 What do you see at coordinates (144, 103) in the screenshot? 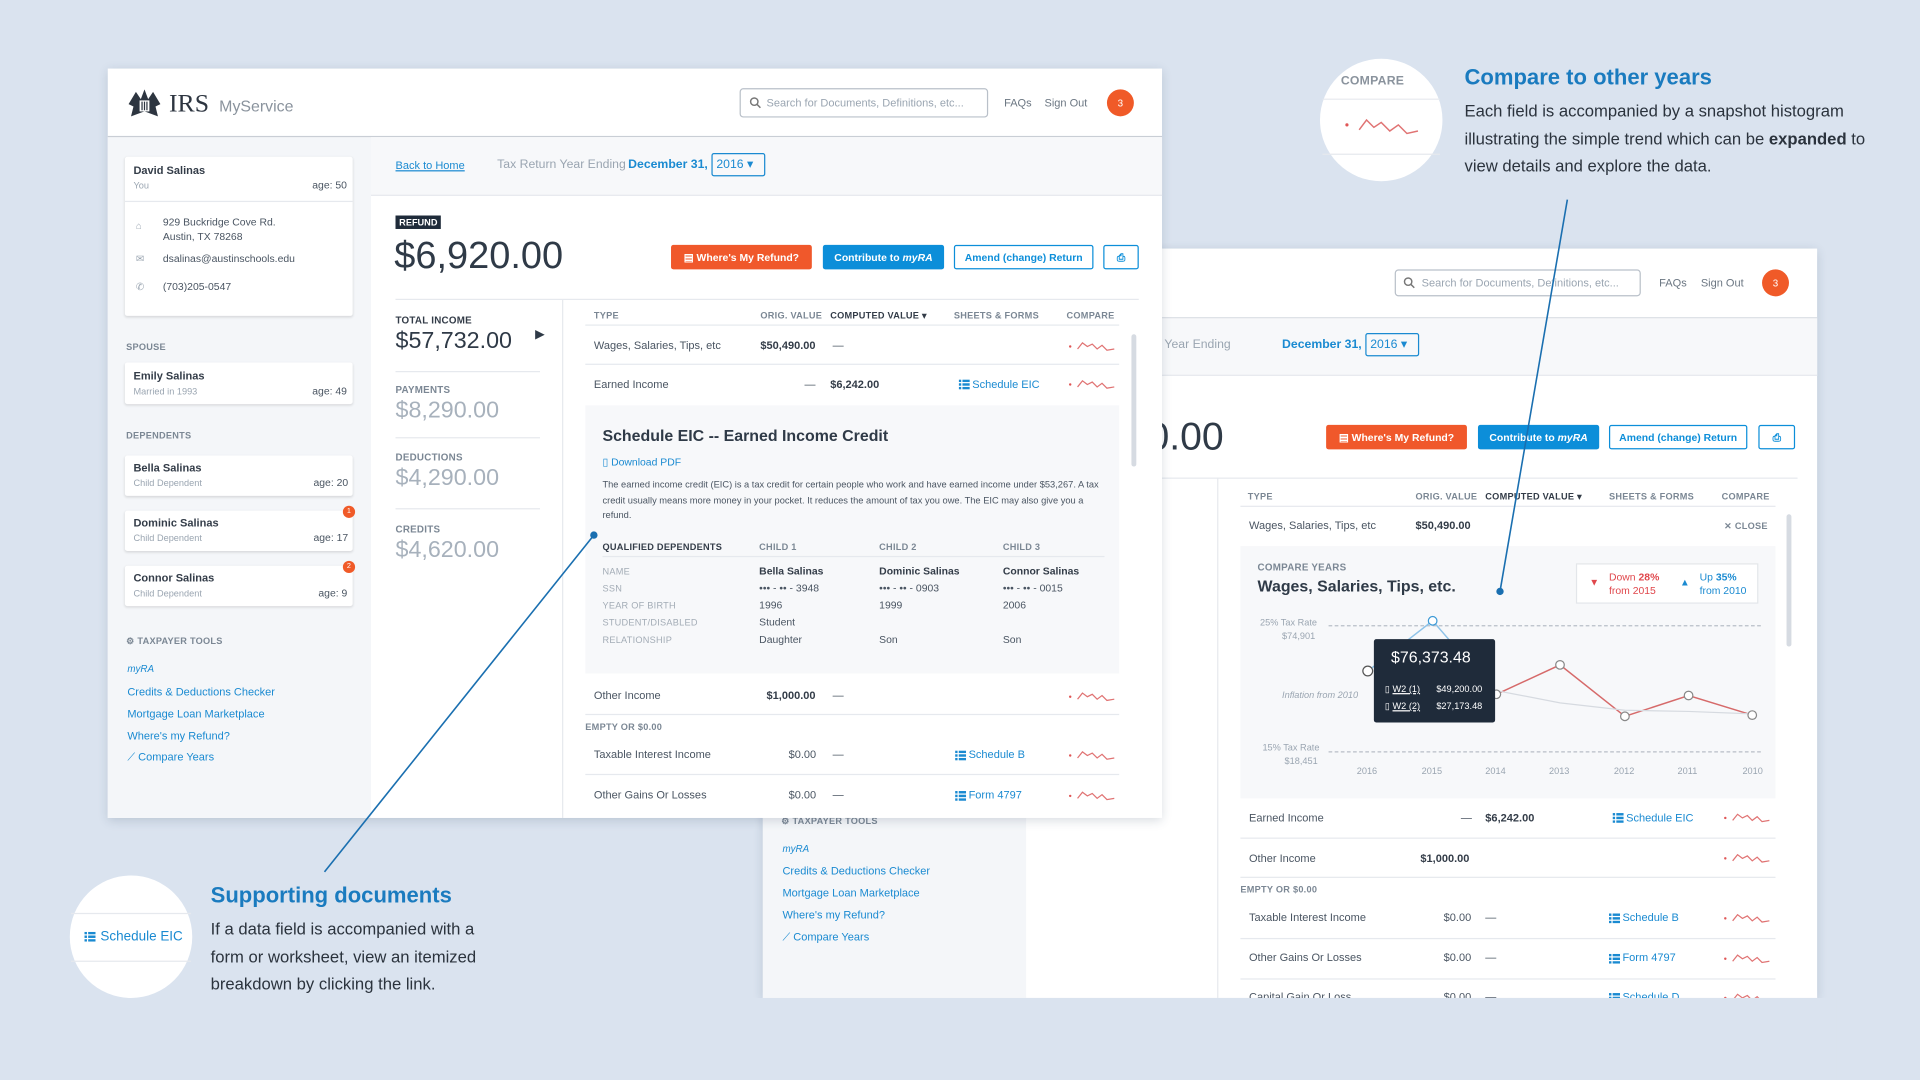
I see `logo-eagle` at bounding box center [144, 103].